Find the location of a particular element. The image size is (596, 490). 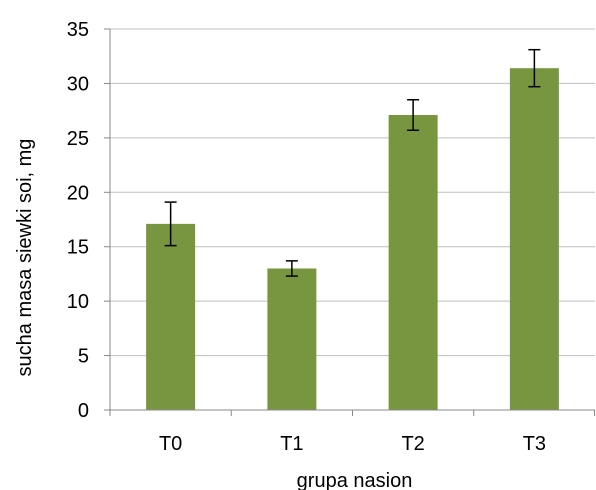

y-axis-title: sucha masa siewki soi, mg is located at coordinates (25, 258).